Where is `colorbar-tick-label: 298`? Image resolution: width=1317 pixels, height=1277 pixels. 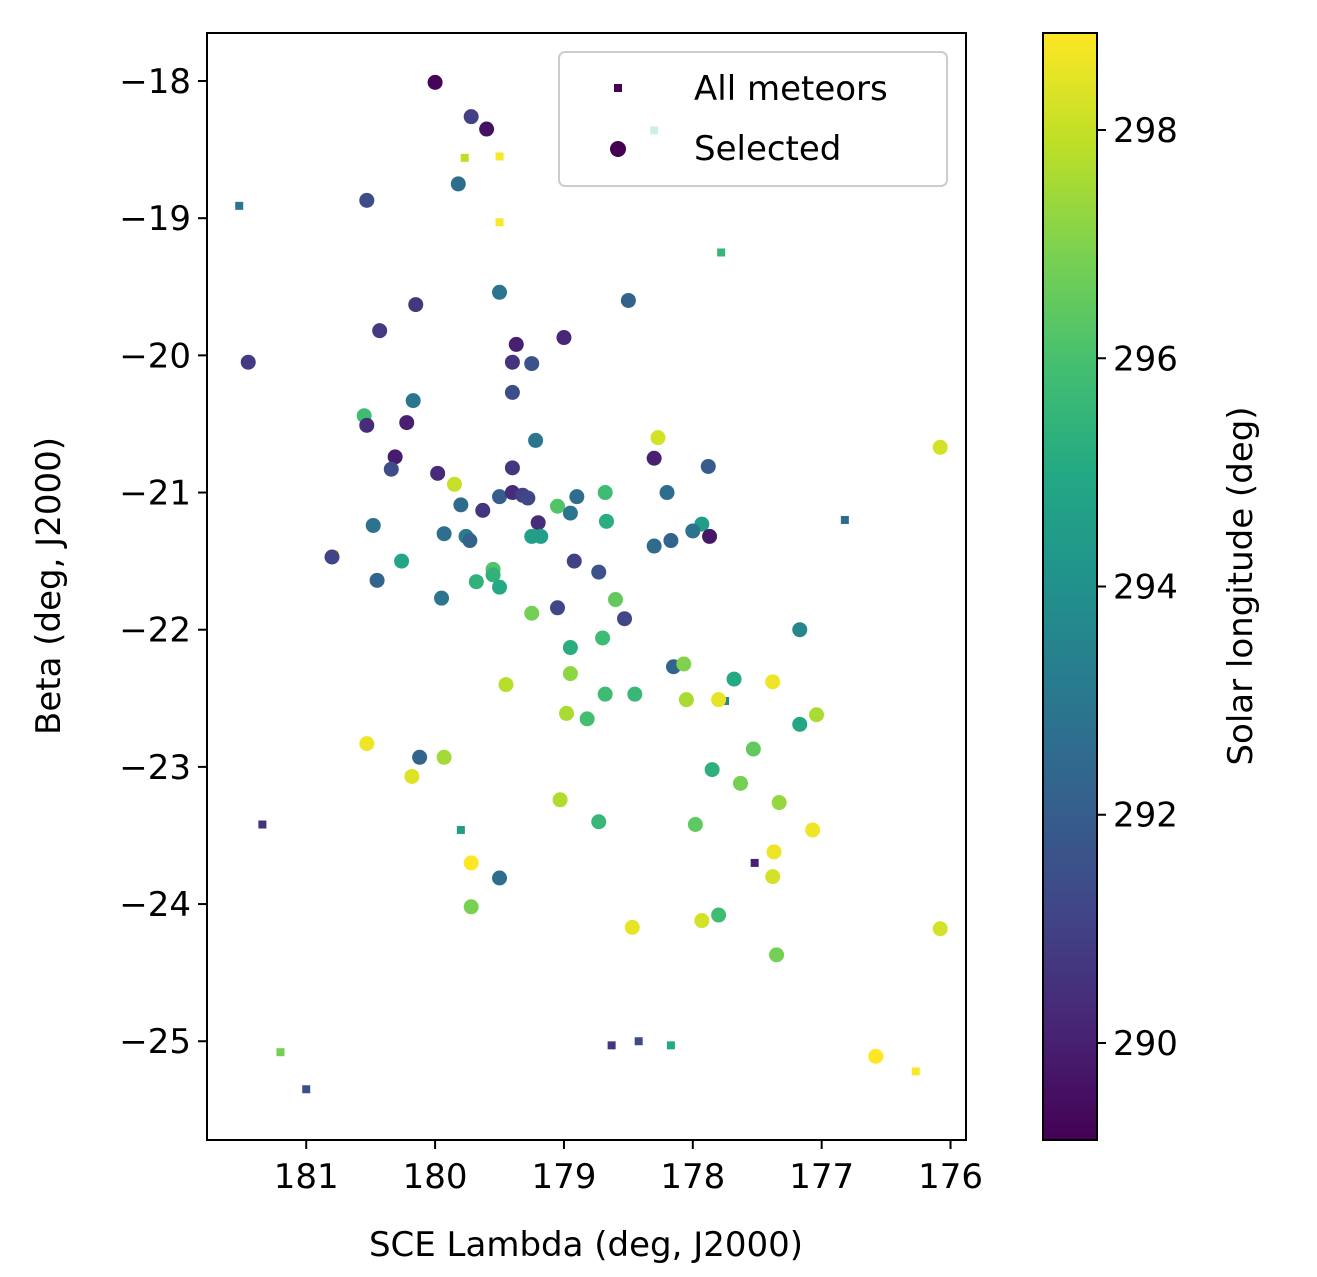 colorbar-tick-label: 298 is located at coordinates (1145, 131).